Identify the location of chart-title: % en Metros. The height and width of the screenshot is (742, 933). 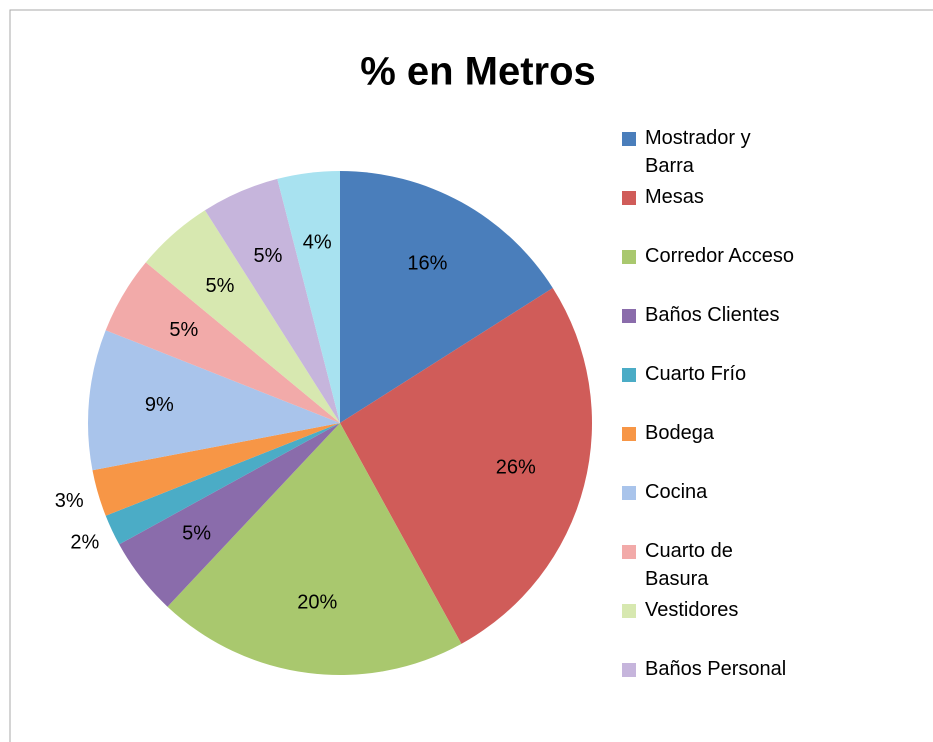
(478, 72).